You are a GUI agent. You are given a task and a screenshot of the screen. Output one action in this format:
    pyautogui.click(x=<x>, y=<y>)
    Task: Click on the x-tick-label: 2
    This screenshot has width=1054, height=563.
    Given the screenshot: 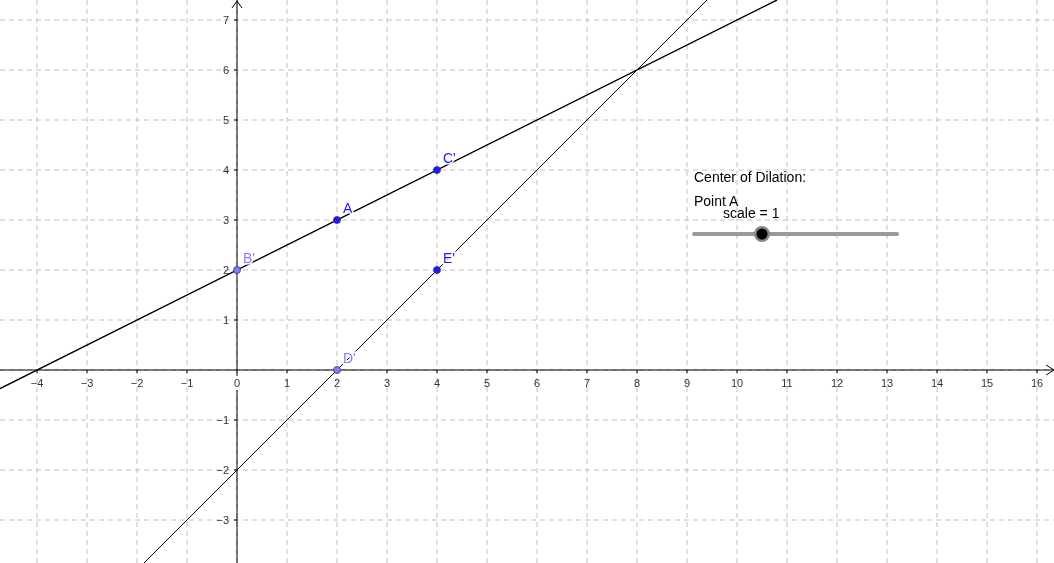 What is the action you would take?
    pyautogui.click(x=337, y=383)
    